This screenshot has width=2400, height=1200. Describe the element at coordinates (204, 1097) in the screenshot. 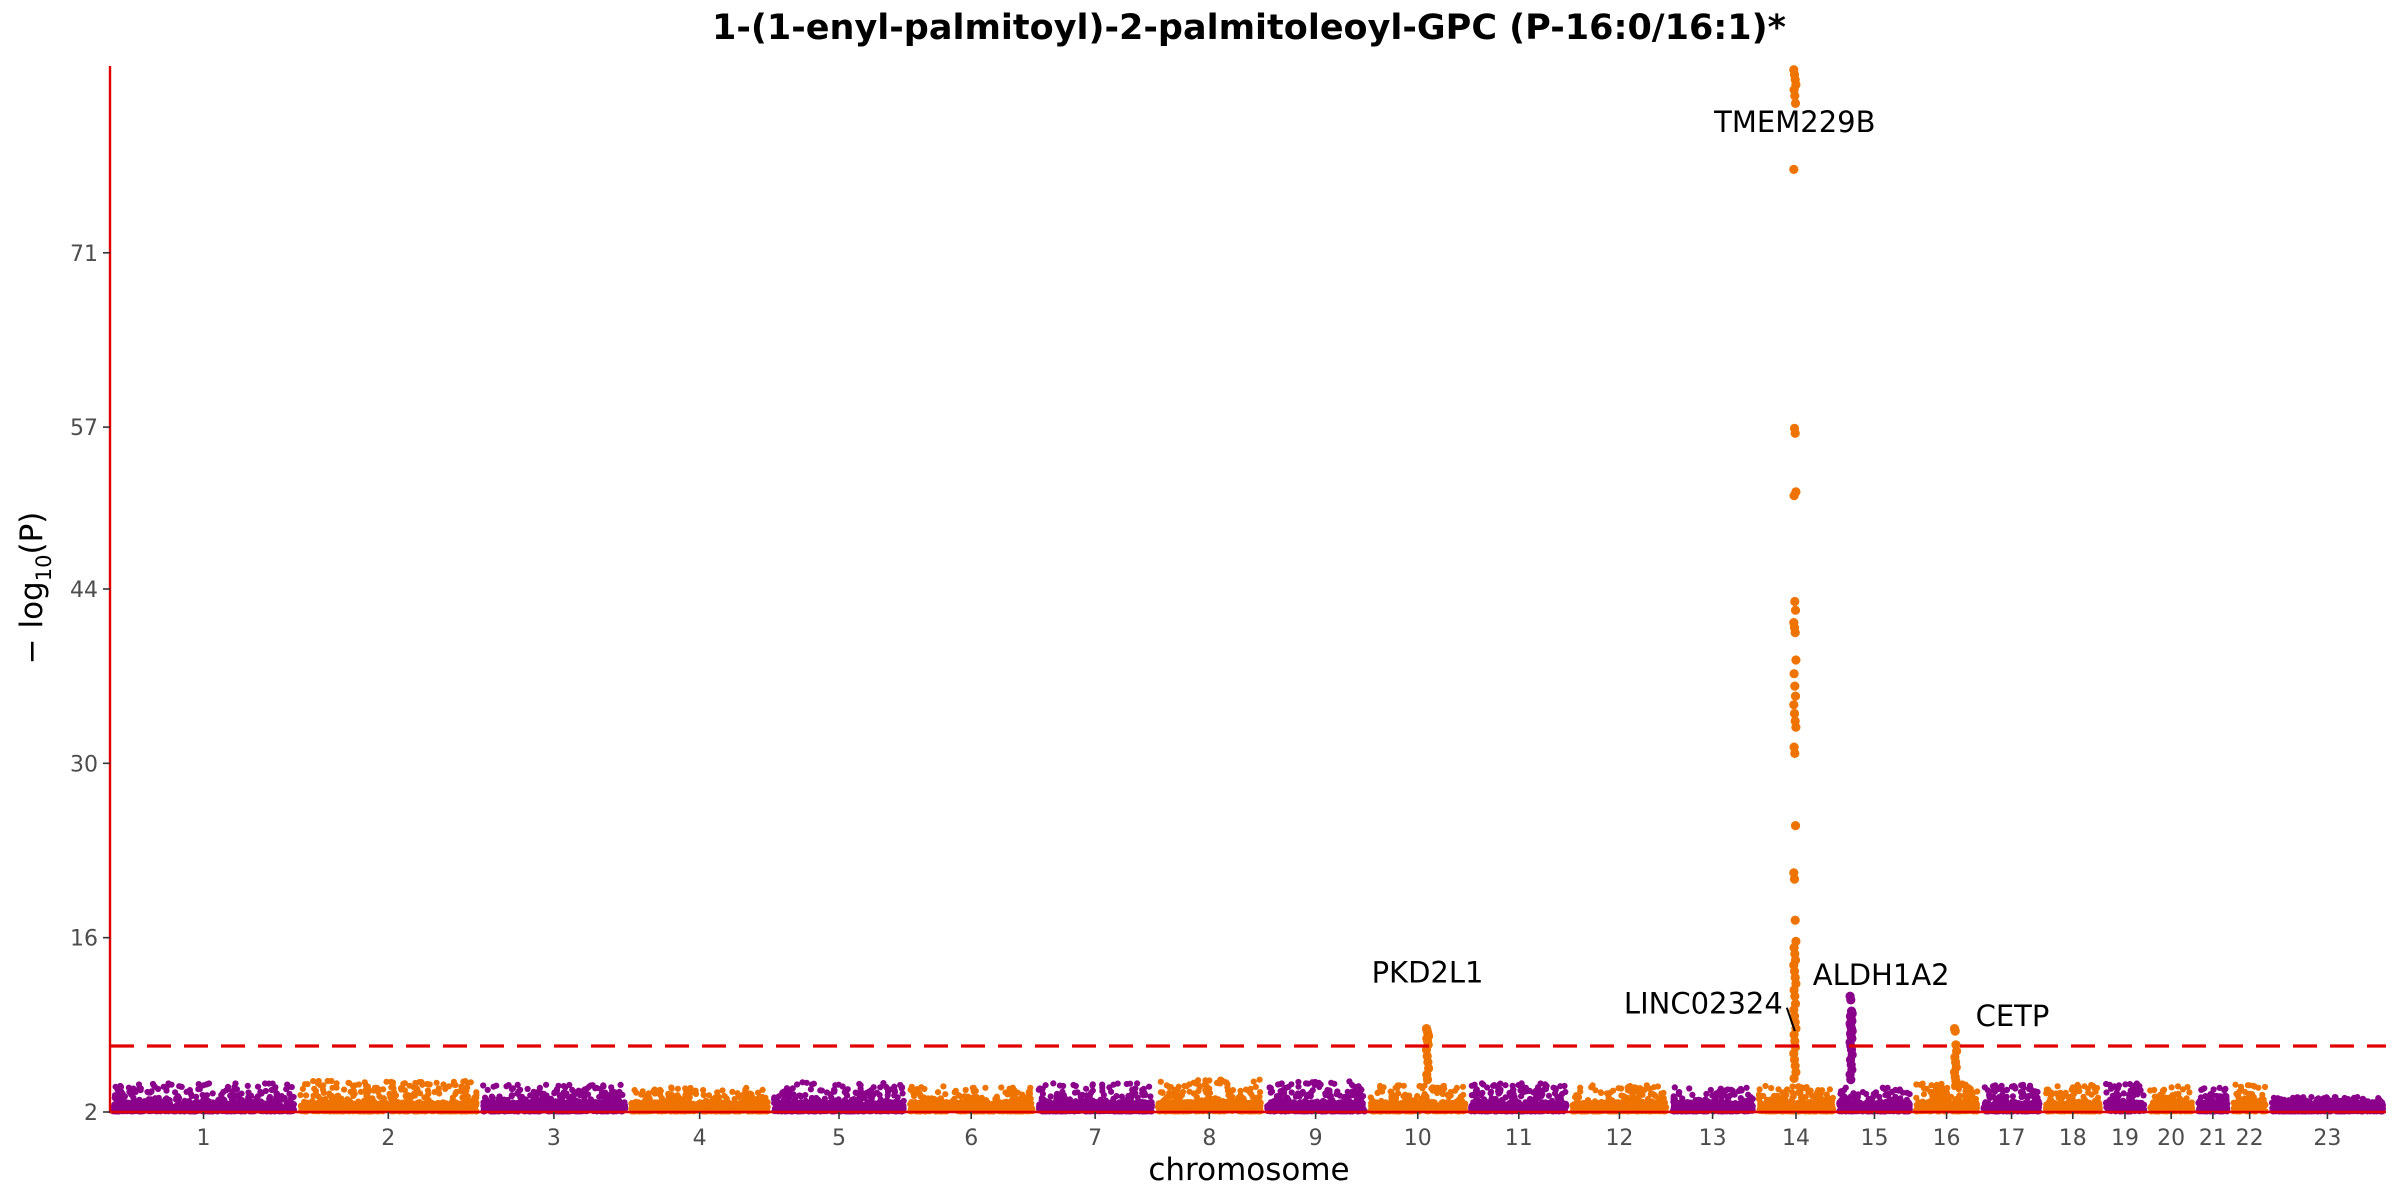

I see `chrom-1-points` at that location.